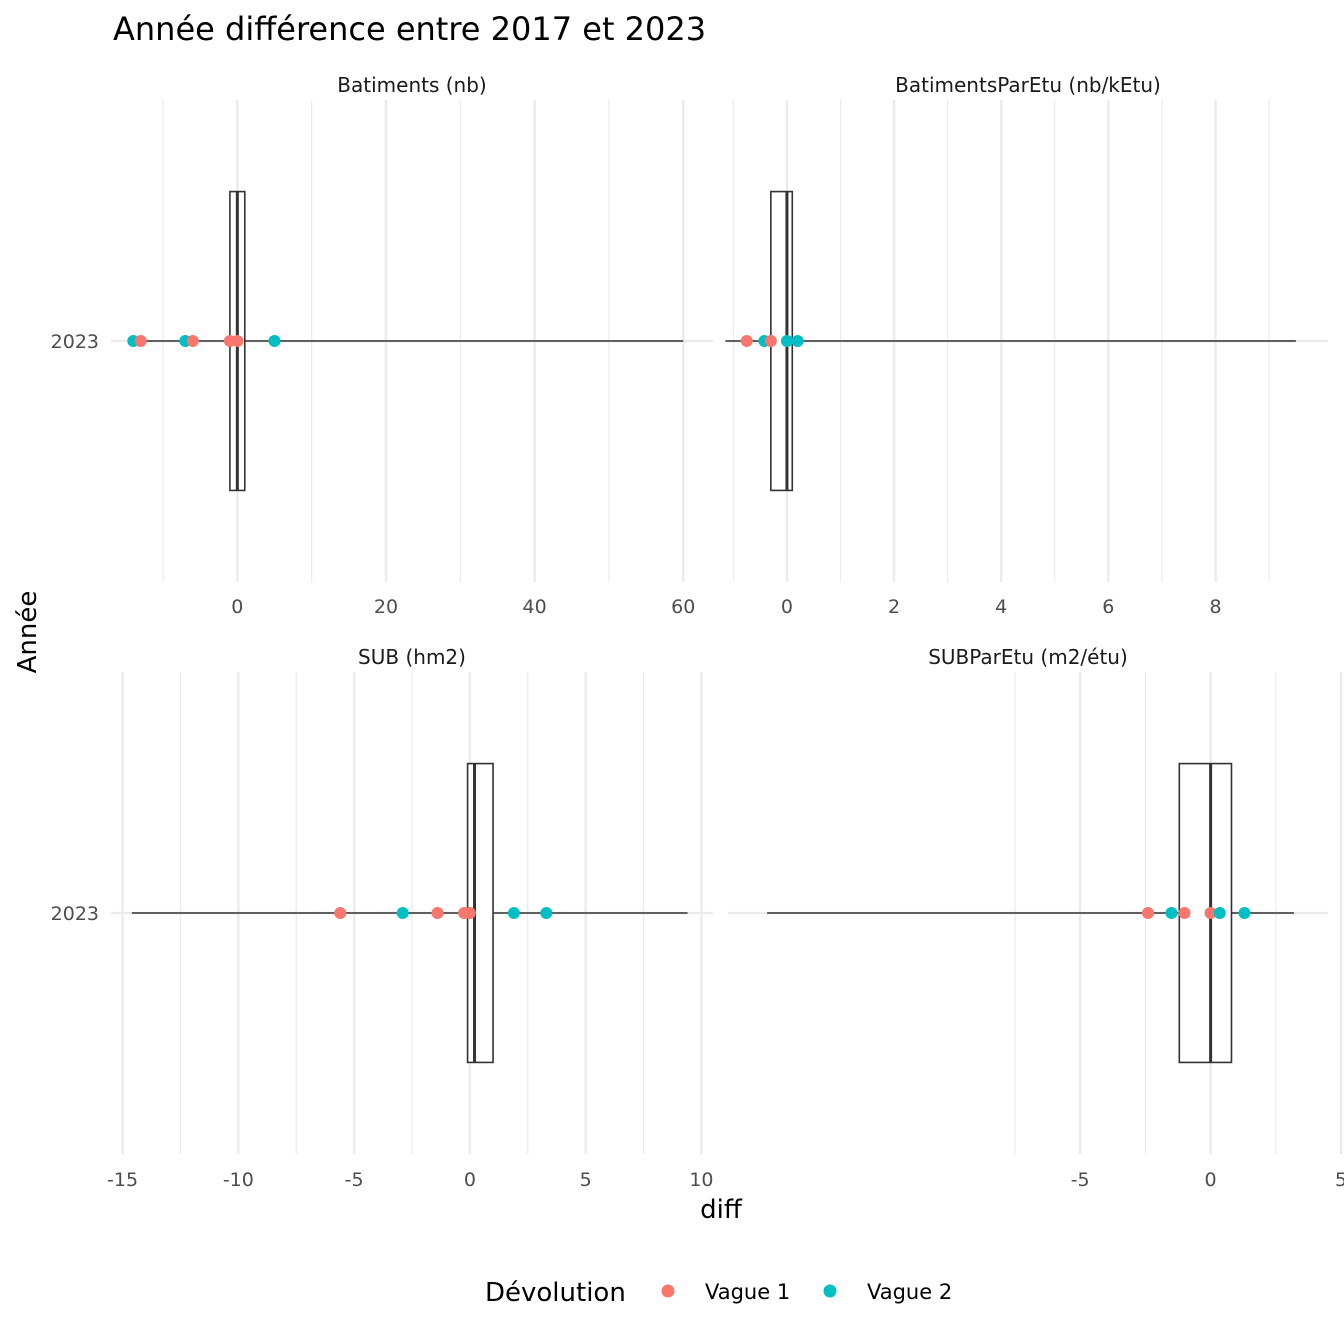 The image size is (1344, 1344). Describe the element at coordinates (411, 85) in the screenshot. I see `facet-strip-label: Batiments (nb)` at that location.